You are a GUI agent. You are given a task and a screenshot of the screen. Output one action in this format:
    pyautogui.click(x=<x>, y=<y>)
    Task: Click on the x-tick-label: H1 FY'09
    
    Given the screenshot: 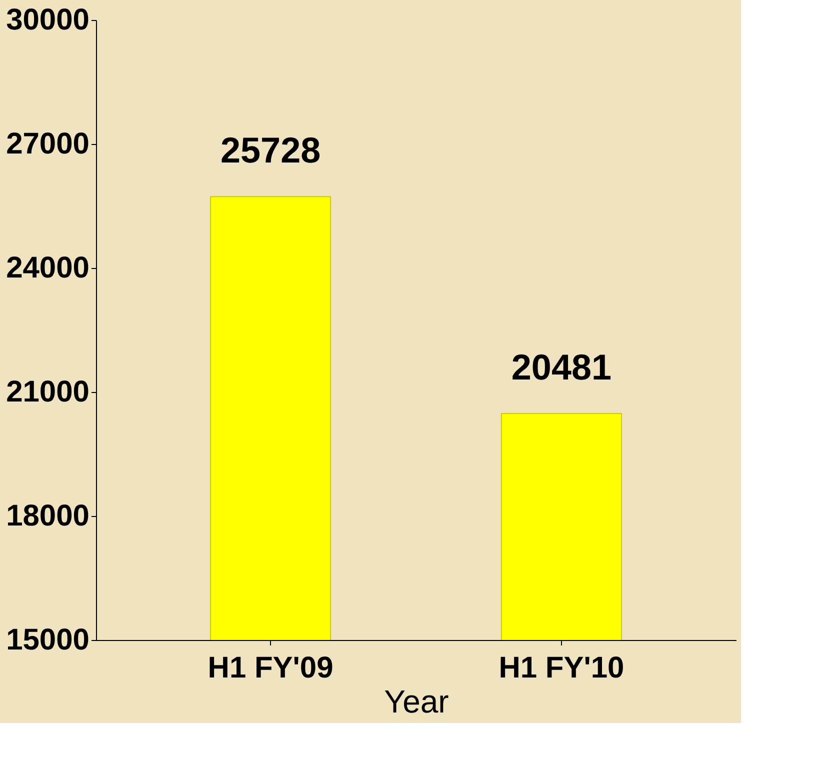 What is the action you would take?
    pyautogui.click(x=271, y=668)
    